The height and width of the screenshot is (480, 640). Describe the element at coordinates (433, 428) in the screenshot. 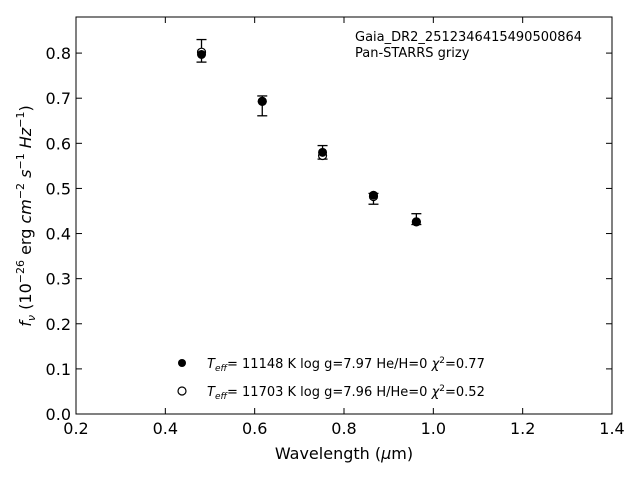

I see `x-tick-label: 1.0` at that location.